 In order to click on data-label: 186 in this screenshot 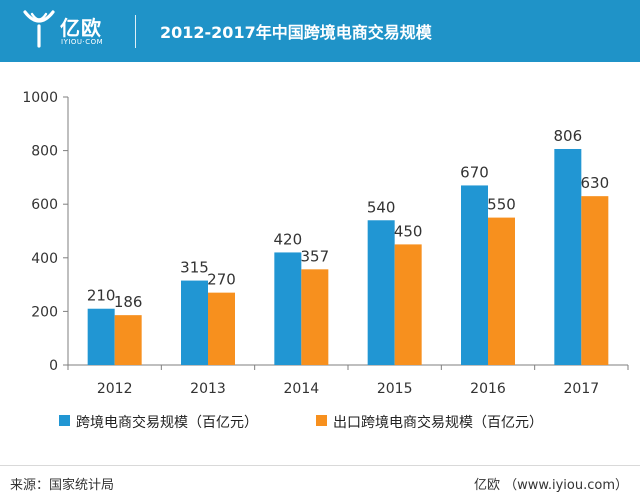, I will do `click(128, 302)`.